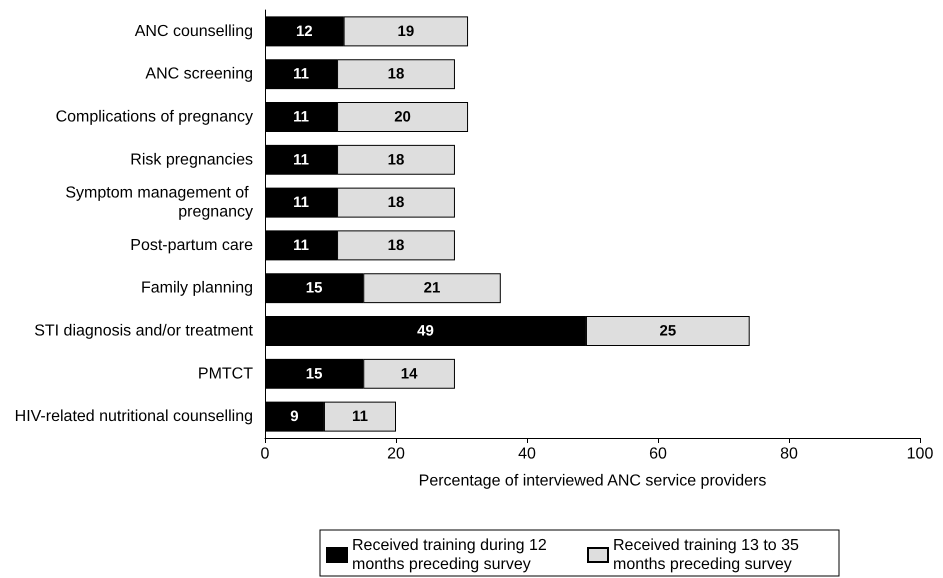 The width and height of the screenshot is (943, 578). What do you see at coordinates (789, 454) in the screenshot?
I see `x-tick-label: 80` at bounding box center [789, 454].